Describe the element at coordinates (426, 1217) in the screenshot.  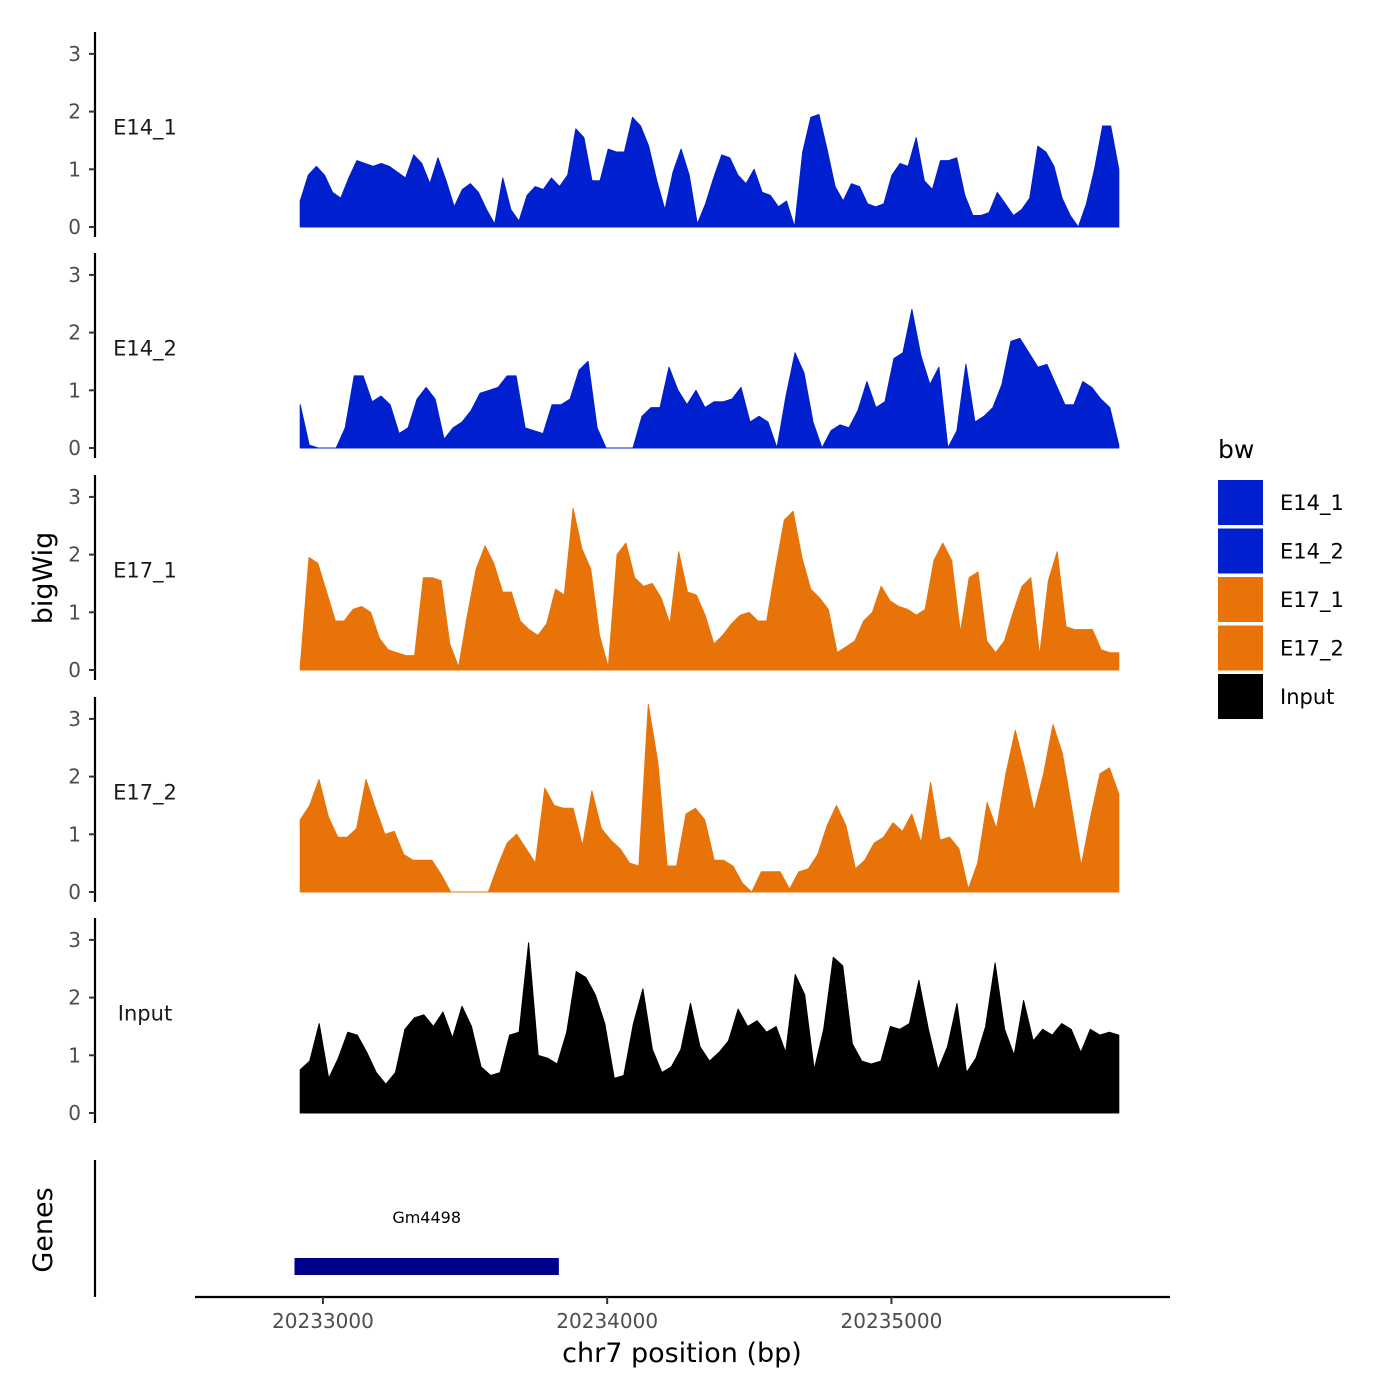
I see `gene-label: Gm4498` at that location.